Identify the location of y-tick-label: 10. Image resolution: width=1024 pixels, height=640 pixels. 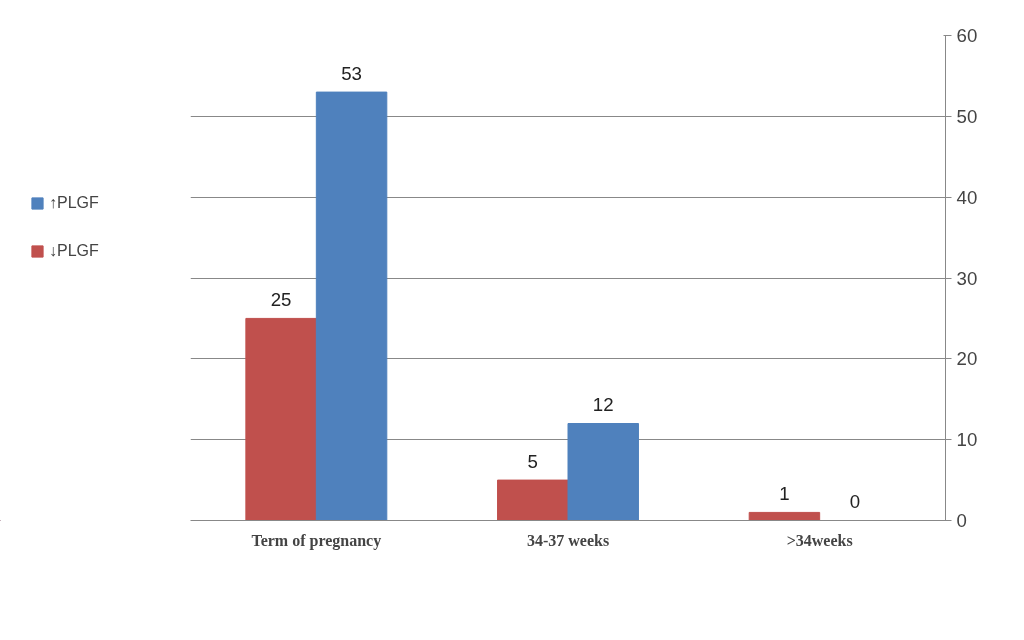
(967, 440).